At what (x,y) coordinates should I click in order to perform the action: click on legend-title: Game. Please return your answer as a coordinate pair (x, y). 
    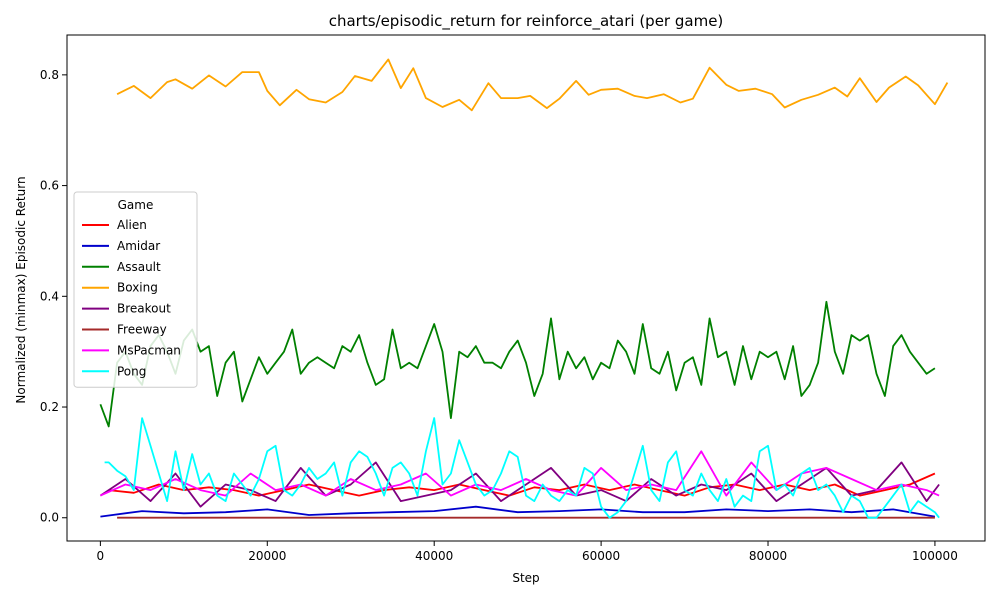
    Looking at the image, I should click on (136, 205).